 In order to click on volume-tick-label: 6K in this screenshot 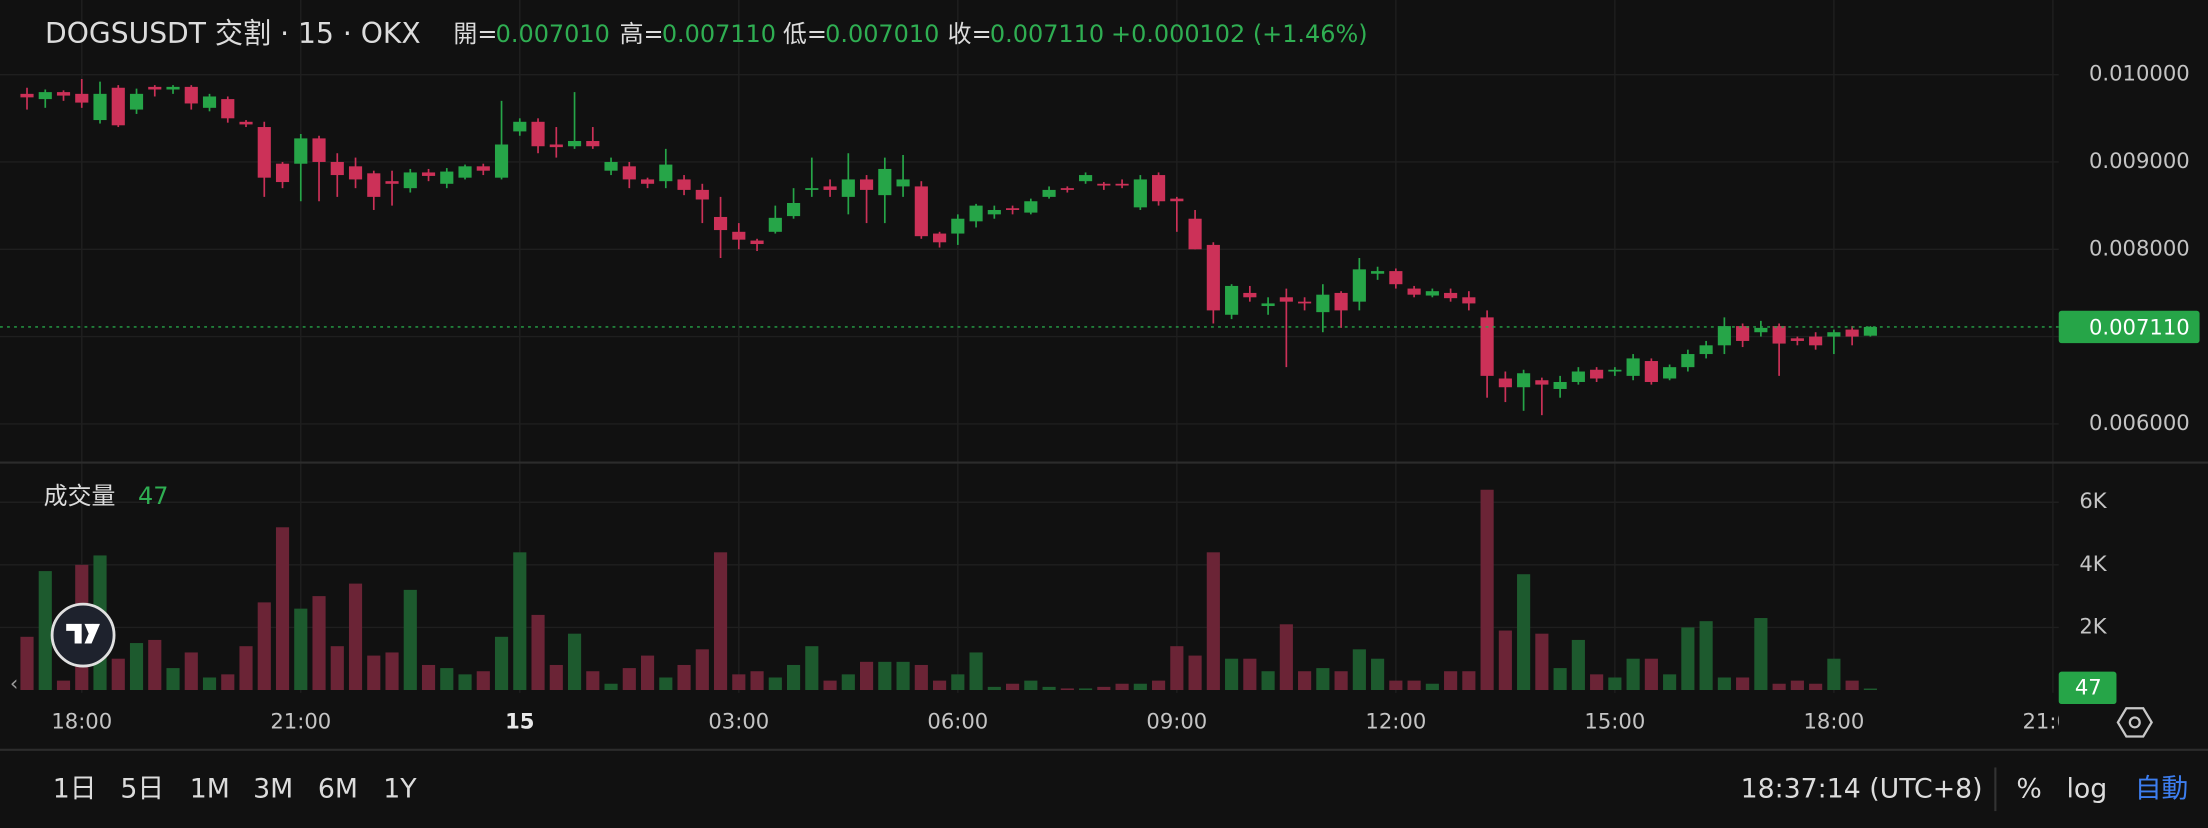, I will do `click(2093, 500)`.